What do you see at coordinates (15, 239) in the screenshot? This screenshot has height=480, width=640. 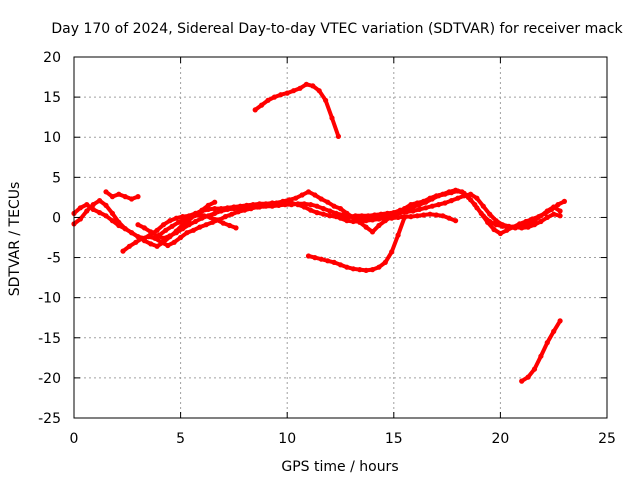 I see `y-axis-label: SDTVAR / TECUs` at bounding box center [15, 239].